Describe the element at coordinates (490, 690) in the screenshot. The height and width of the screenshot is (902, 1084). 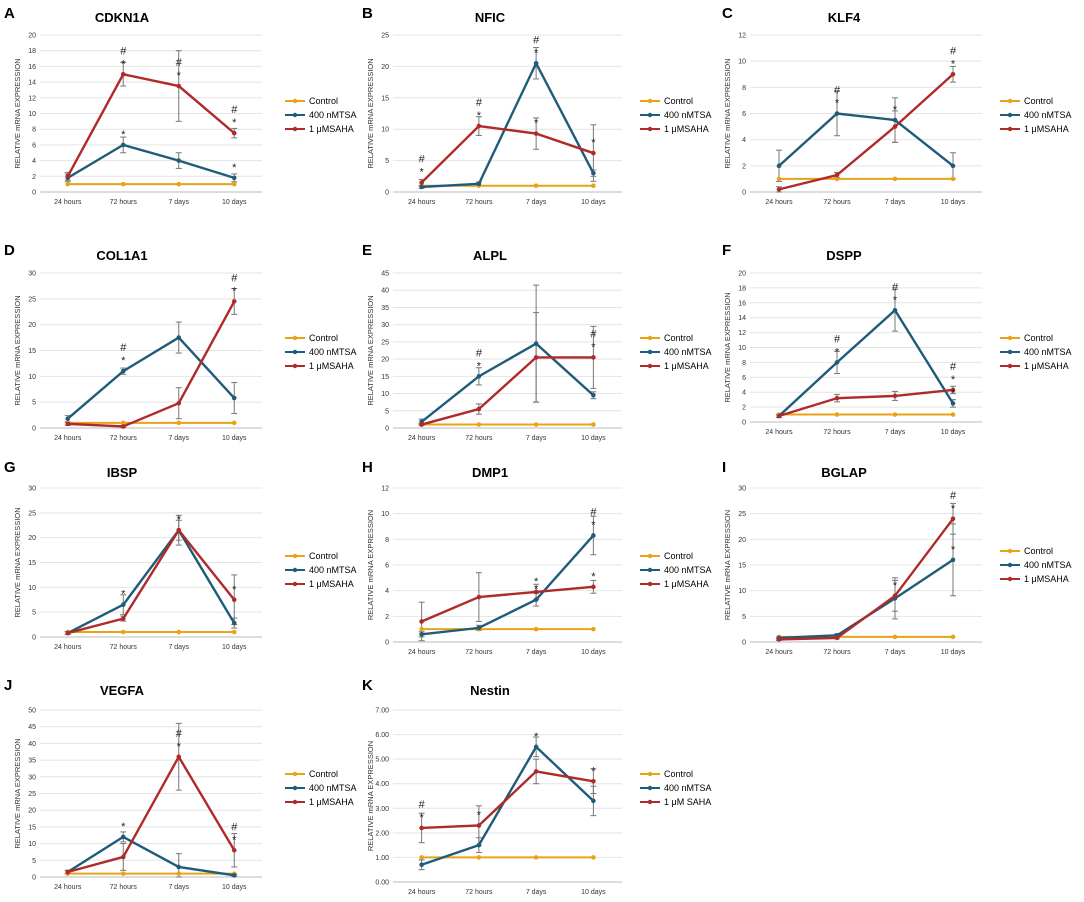
I see `chart-title: Nestin` at that location.